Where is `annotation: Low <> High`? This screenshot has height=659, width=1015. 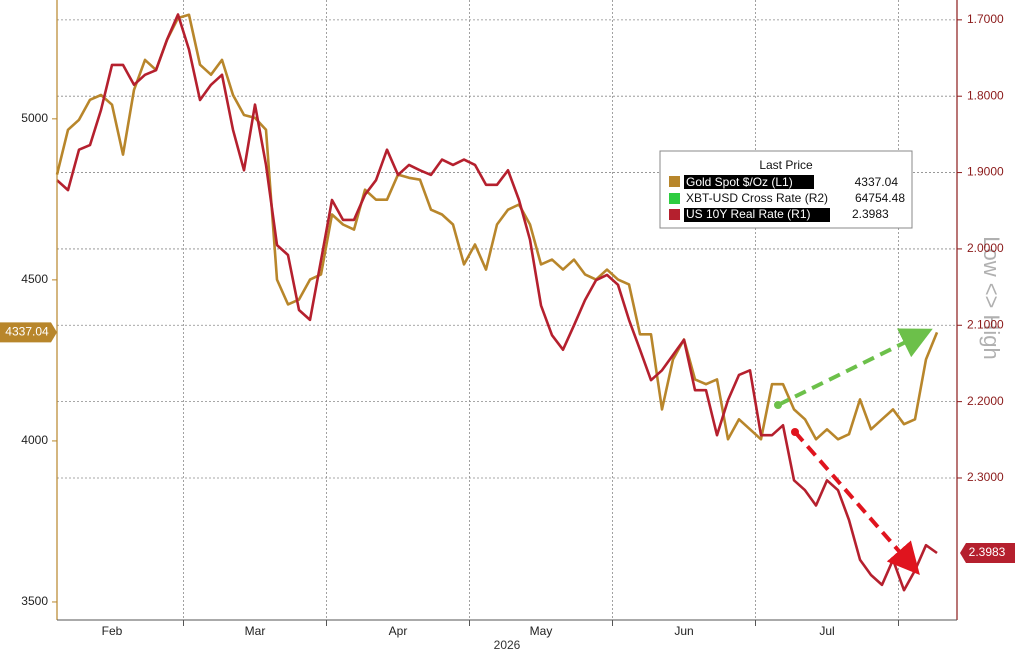 annotation: Low <> High is located at coordinates (991, 298).